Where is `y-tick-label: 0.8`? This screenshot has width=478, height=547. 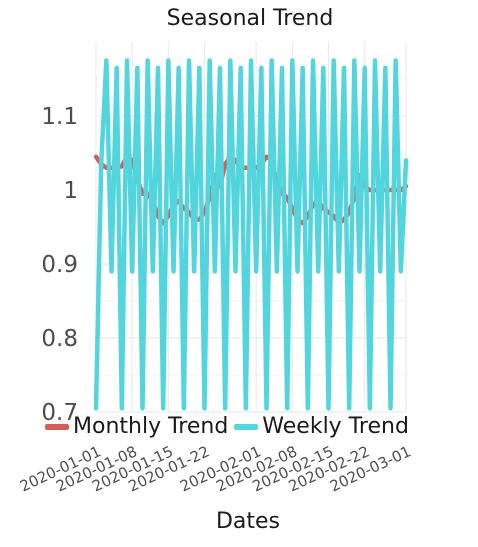
y-tick-label: 0.8 is located at coordinates (59, 339).